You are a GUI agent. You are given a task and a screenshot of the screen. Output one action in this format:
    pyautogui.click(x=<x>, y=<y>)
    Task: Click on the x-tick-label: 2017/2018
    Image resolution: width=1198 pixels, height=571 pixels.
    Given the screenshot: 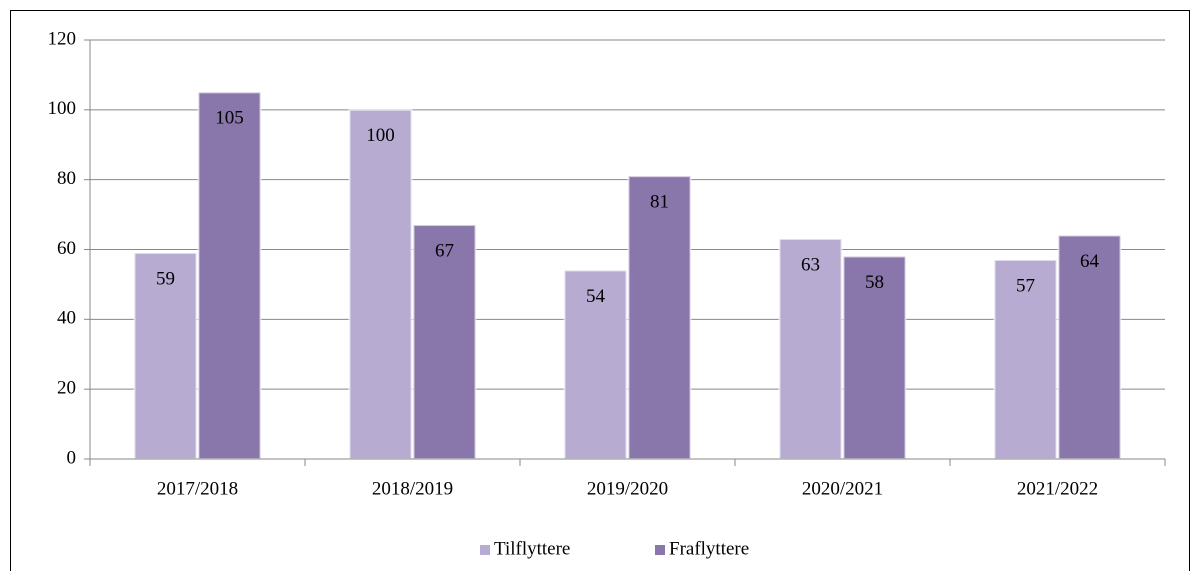 What is the action you would take?
    pyautogui.click(x=197, y=488)
    